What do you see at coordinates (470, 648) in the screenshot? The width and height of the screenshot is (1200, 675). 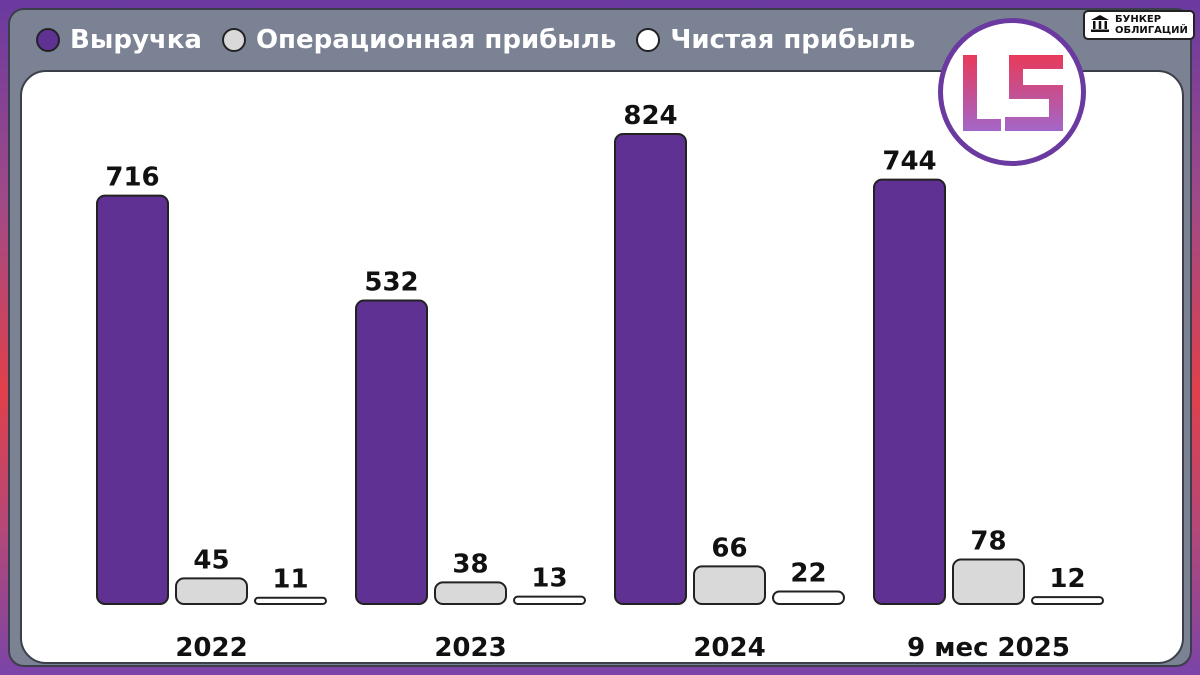 I see `x-tick-label-1: 2023` at bounding box center [470, 648].